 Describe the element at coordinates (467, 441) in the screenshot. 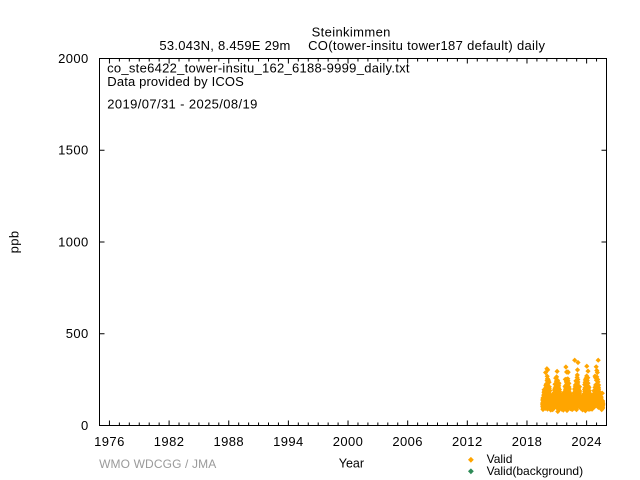

I see `svg-text: 2012` at that location.